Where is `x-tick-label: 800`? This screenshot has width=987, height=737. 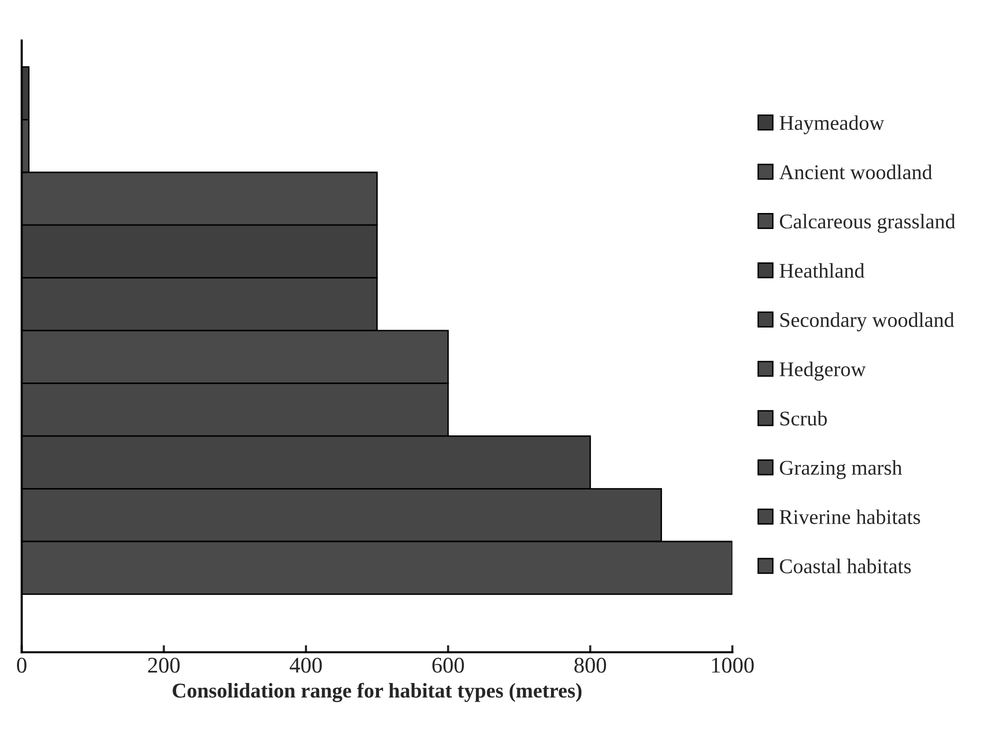
x-tick-label: 800 is located at coordinates (590, 665).